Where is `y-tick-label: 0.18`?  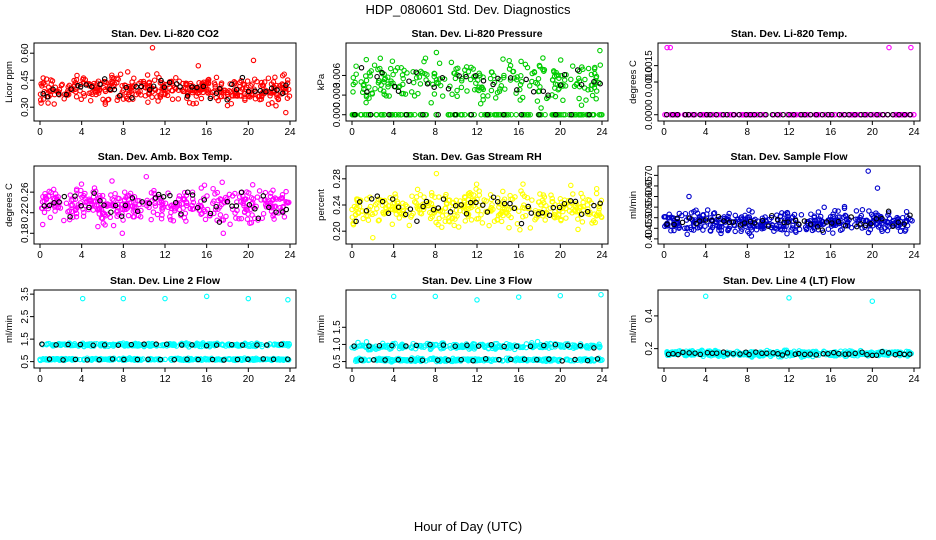
y-tick-label: 0.18 is located at coordinates (25, 233).